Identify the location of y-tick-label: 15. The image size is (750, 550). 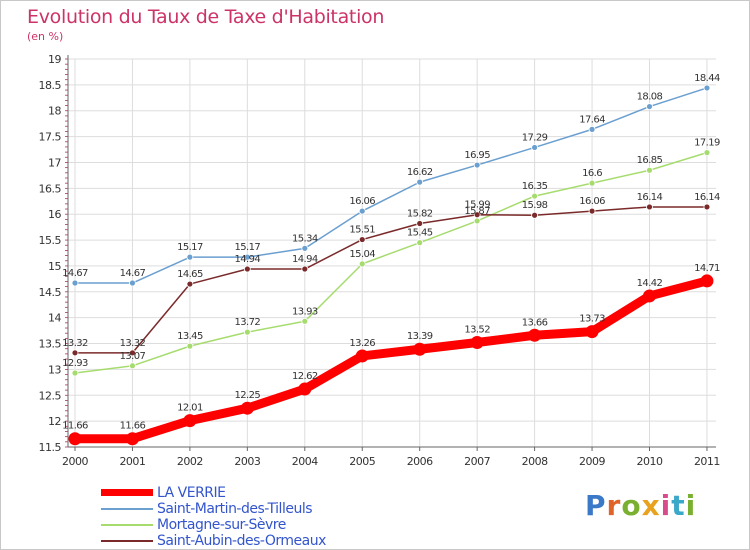
(54, 266).